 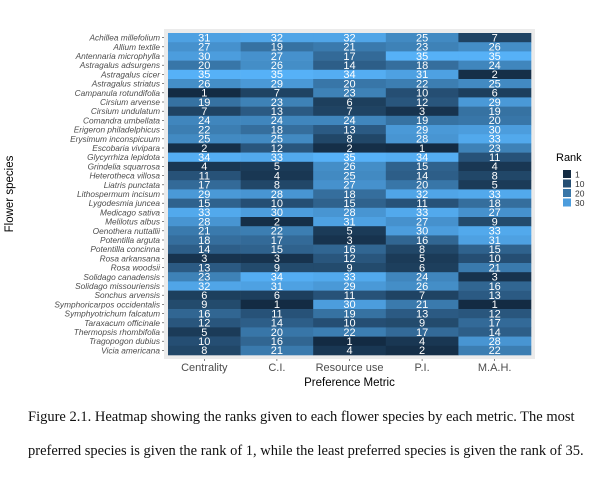 I want to click on cell-label: 30, so click(x=277, y=213).